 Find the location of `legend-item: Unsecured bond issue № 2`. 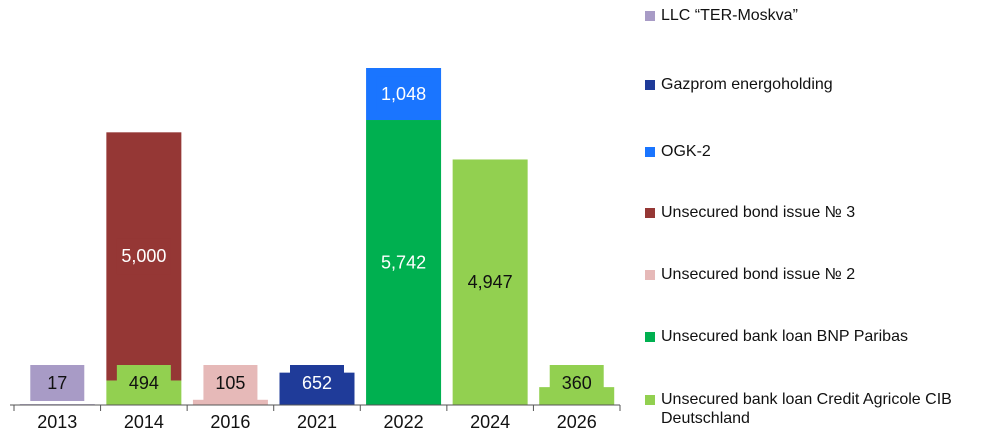

legend-item: Unsecured bond issue № 2 is located at coordinates (821, 274).